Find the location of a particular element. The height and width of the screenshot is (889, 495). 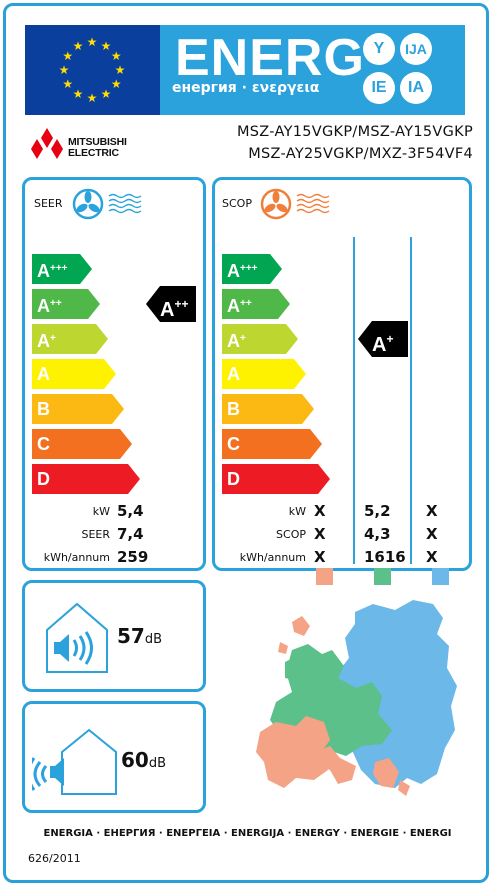

outdoor-noise-panel is located at coordinates (114, 757).